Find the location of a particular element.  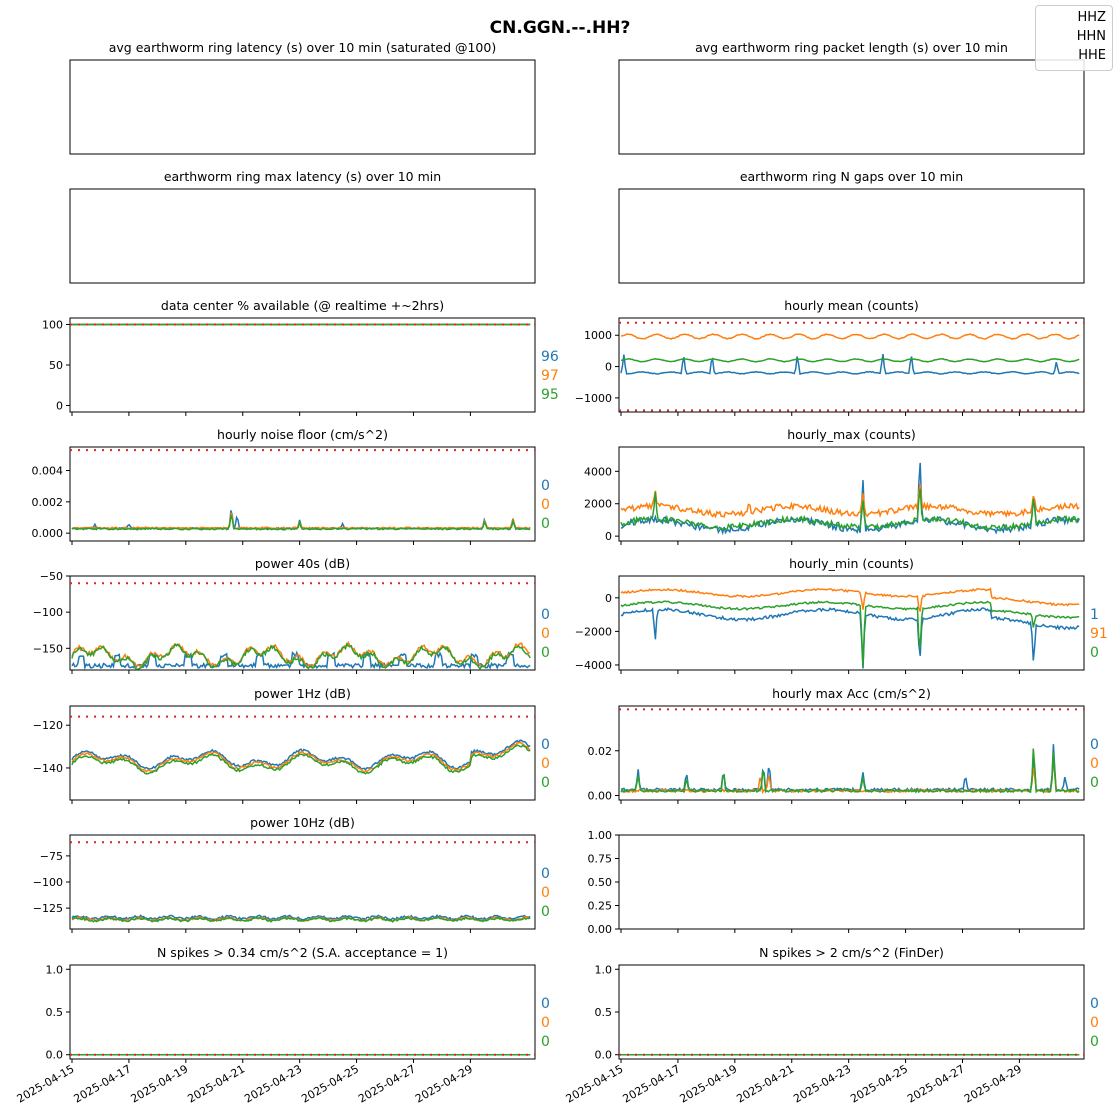

panel-title: N spikes > 2 cm/s^2 (FinDer) is located at coordinates (851, 952).